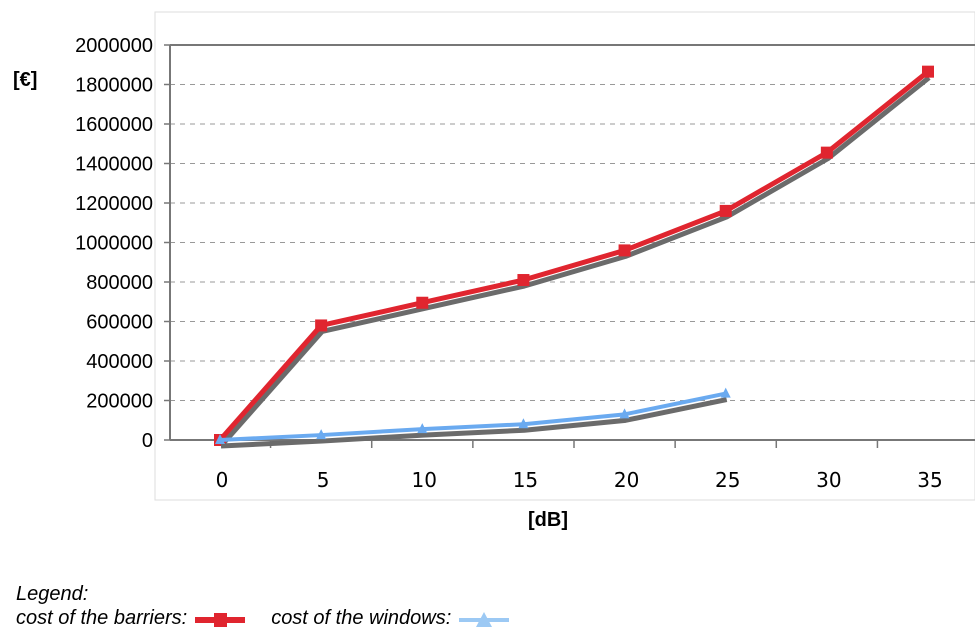  I want to click on x-tick-label: 25, so click(727, 480).